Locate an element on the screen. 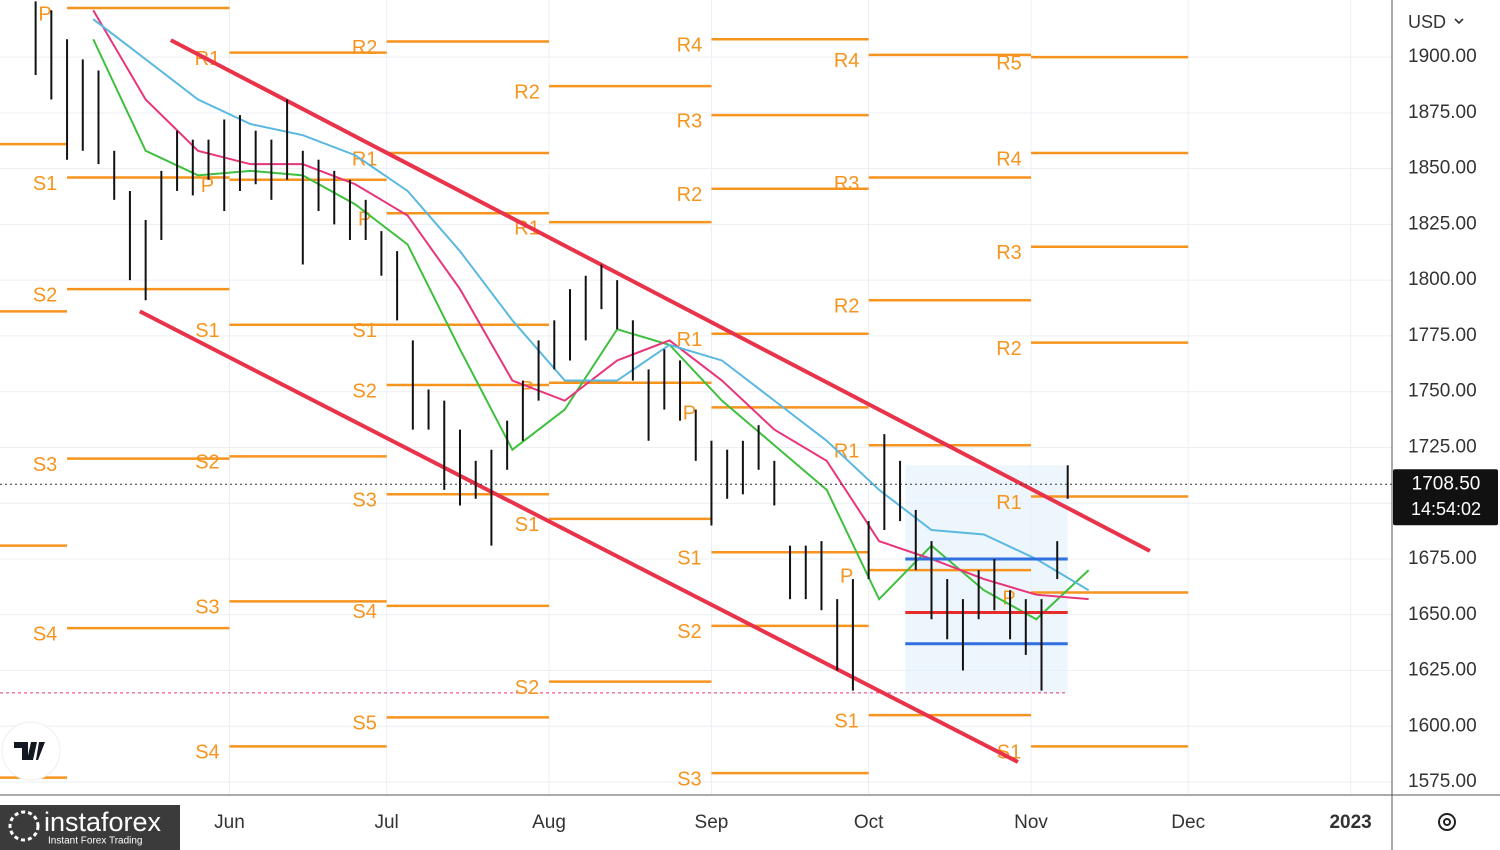 The width and height of the screenshot is (1500, 850). settings-icon is located at coordinates (1447, 822).